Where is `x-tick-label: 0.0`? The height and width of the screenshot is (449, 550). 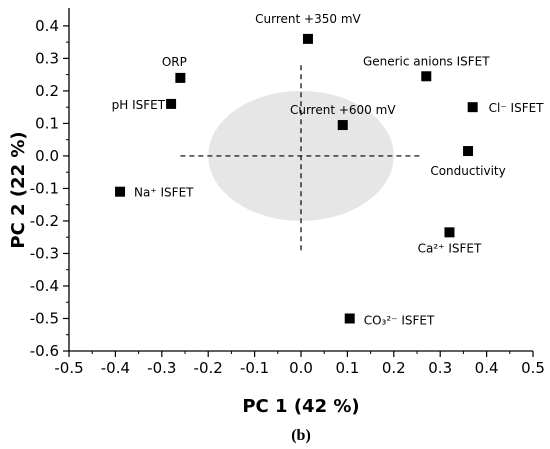 x-tick-label: 0.0 is located at coordinates (301, 368).